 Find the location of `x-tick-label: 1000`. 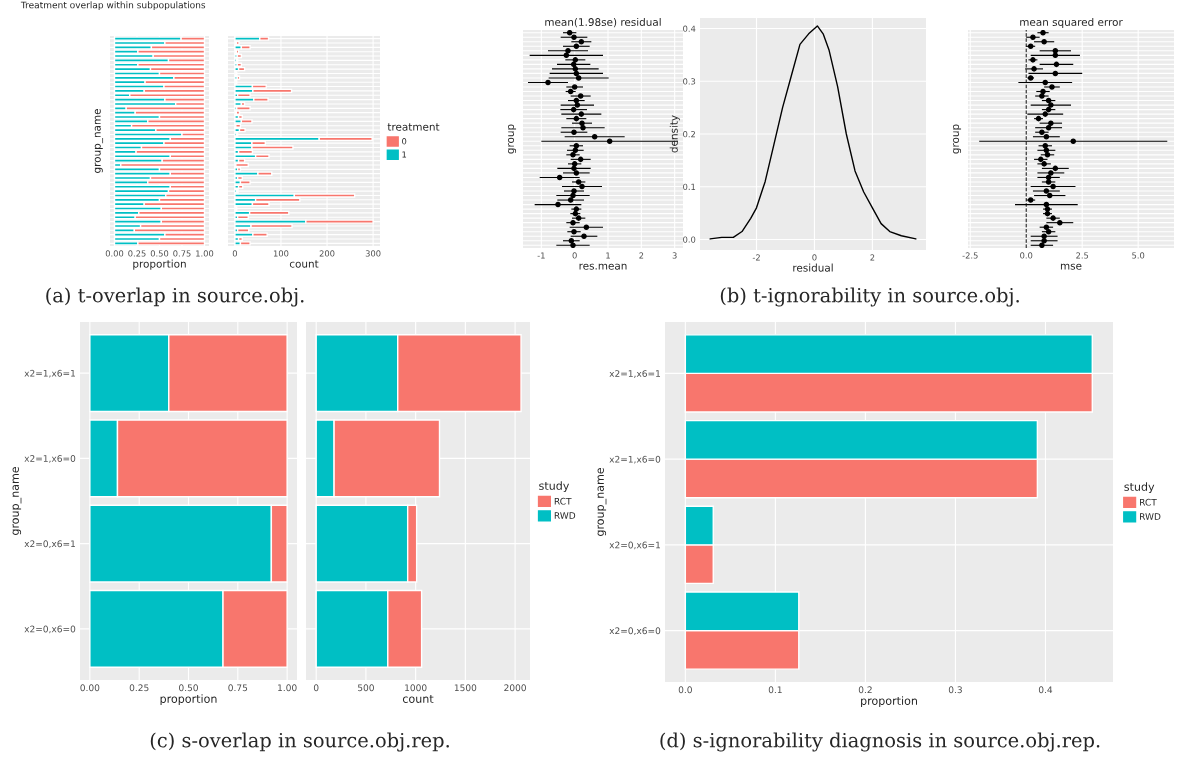

x-tick-label: 1000 is located at coordinates (416, 688).